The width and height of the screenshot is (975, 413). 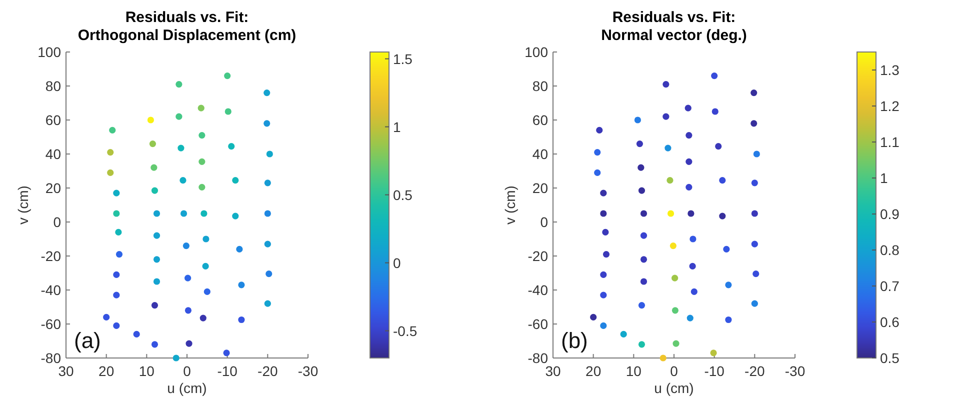 What do you see at coordinates (674, 26) in the screenshot?
I see `chart-title: Residuals vs. Fit: Normal vector (deg.)` at bounding box center [674, 26].